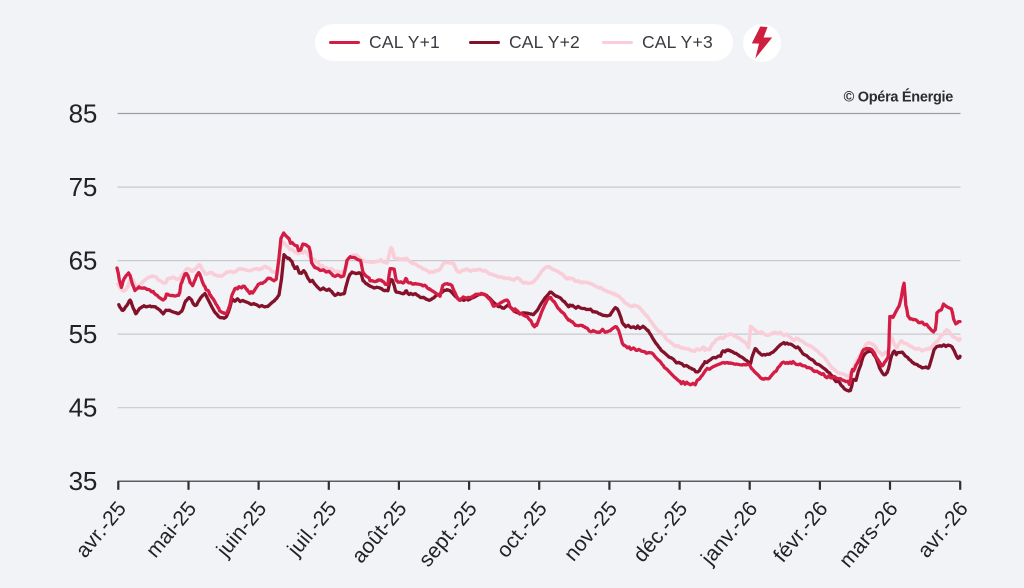 This screenshot has width=1024, height=588. Describe the element at coordinates (661, 532) in the screenshot. I see `svg-text: déc.-25` at that location.